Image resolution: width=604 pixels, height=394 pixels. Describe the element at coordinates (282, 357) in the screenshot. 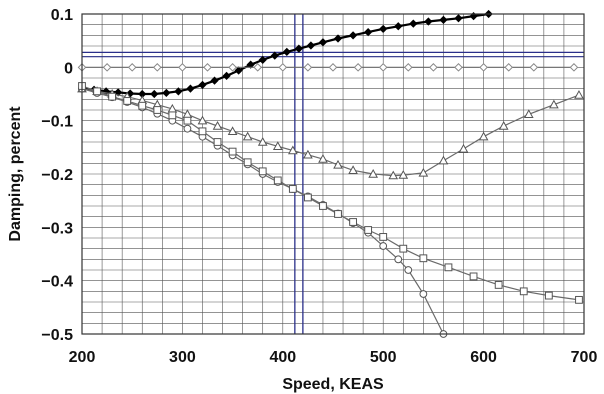

I see `x-tick-label: 400` at that location.